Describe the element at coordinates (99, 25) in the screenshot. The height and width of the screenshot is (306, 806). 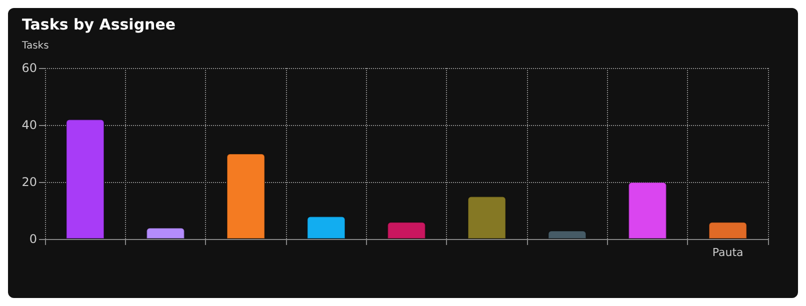
I see `chart-title: Tasks by Assignee` at that location.